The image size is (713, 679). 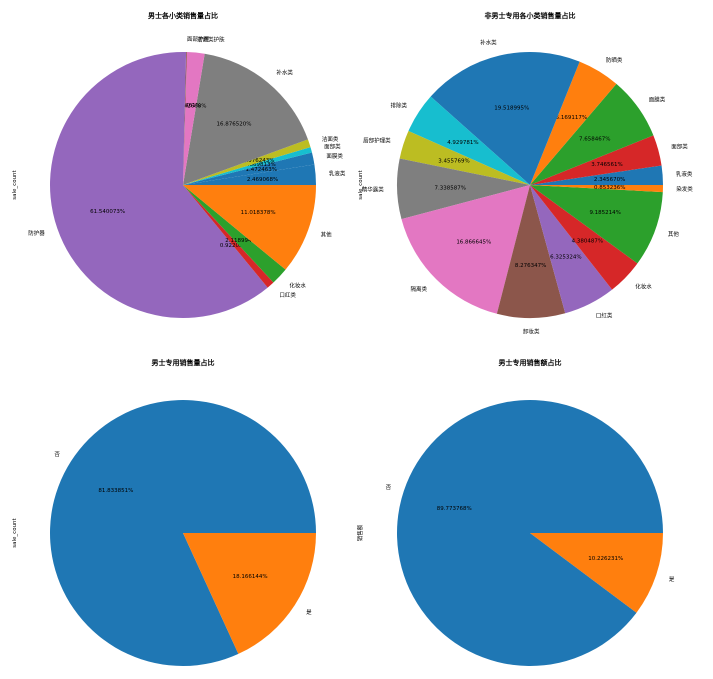 What do you see at coordinates (235, 246) in the screenshot?
I see `slice-percent-label: 0.922022%` at bounding box center [235, 246].